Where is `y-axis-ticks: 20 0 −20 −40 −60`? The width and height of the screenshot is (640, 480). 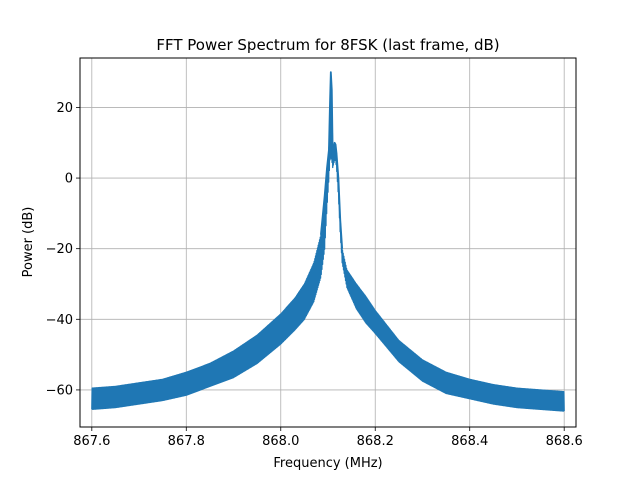 y-axis-ticks: 20 0 −20 −40 −60 is located at coordinates (63, 249).